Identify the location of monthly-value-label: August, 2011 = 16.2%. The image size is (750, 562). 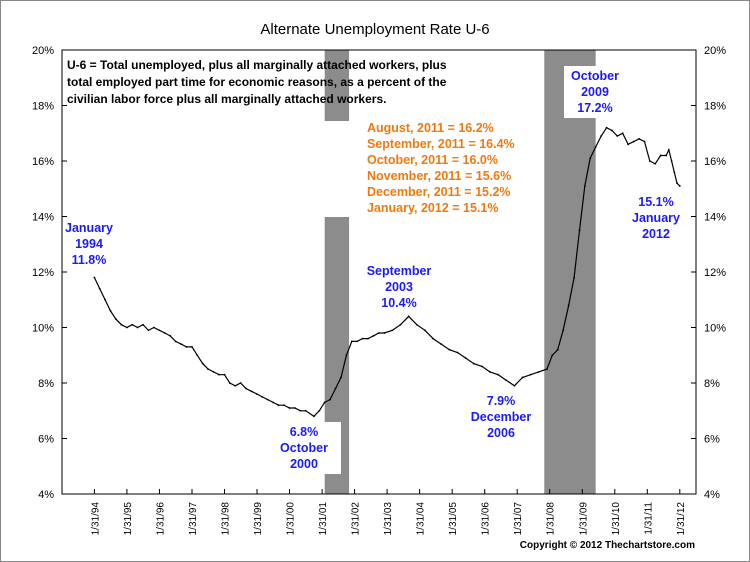
(430, 128).